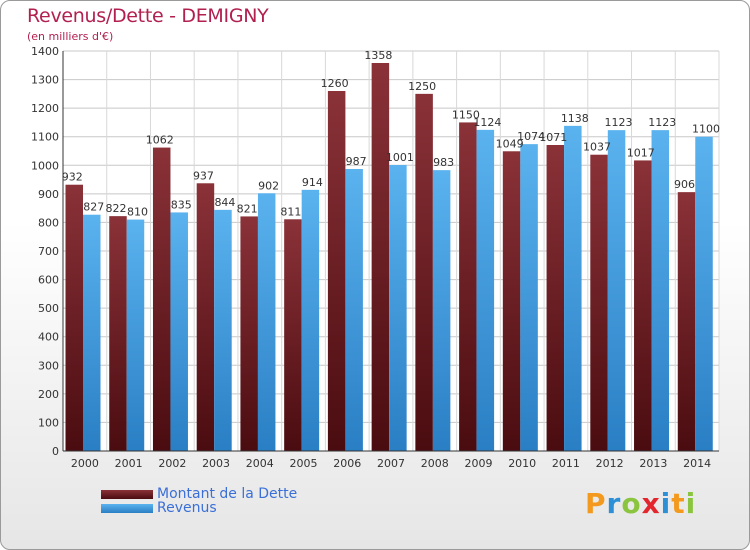 This screenshot has width=750, height=550. Describe the element at coordinates (187, 508) in the screenshot. I see `legend-label-revenus: Revenus` at that location.